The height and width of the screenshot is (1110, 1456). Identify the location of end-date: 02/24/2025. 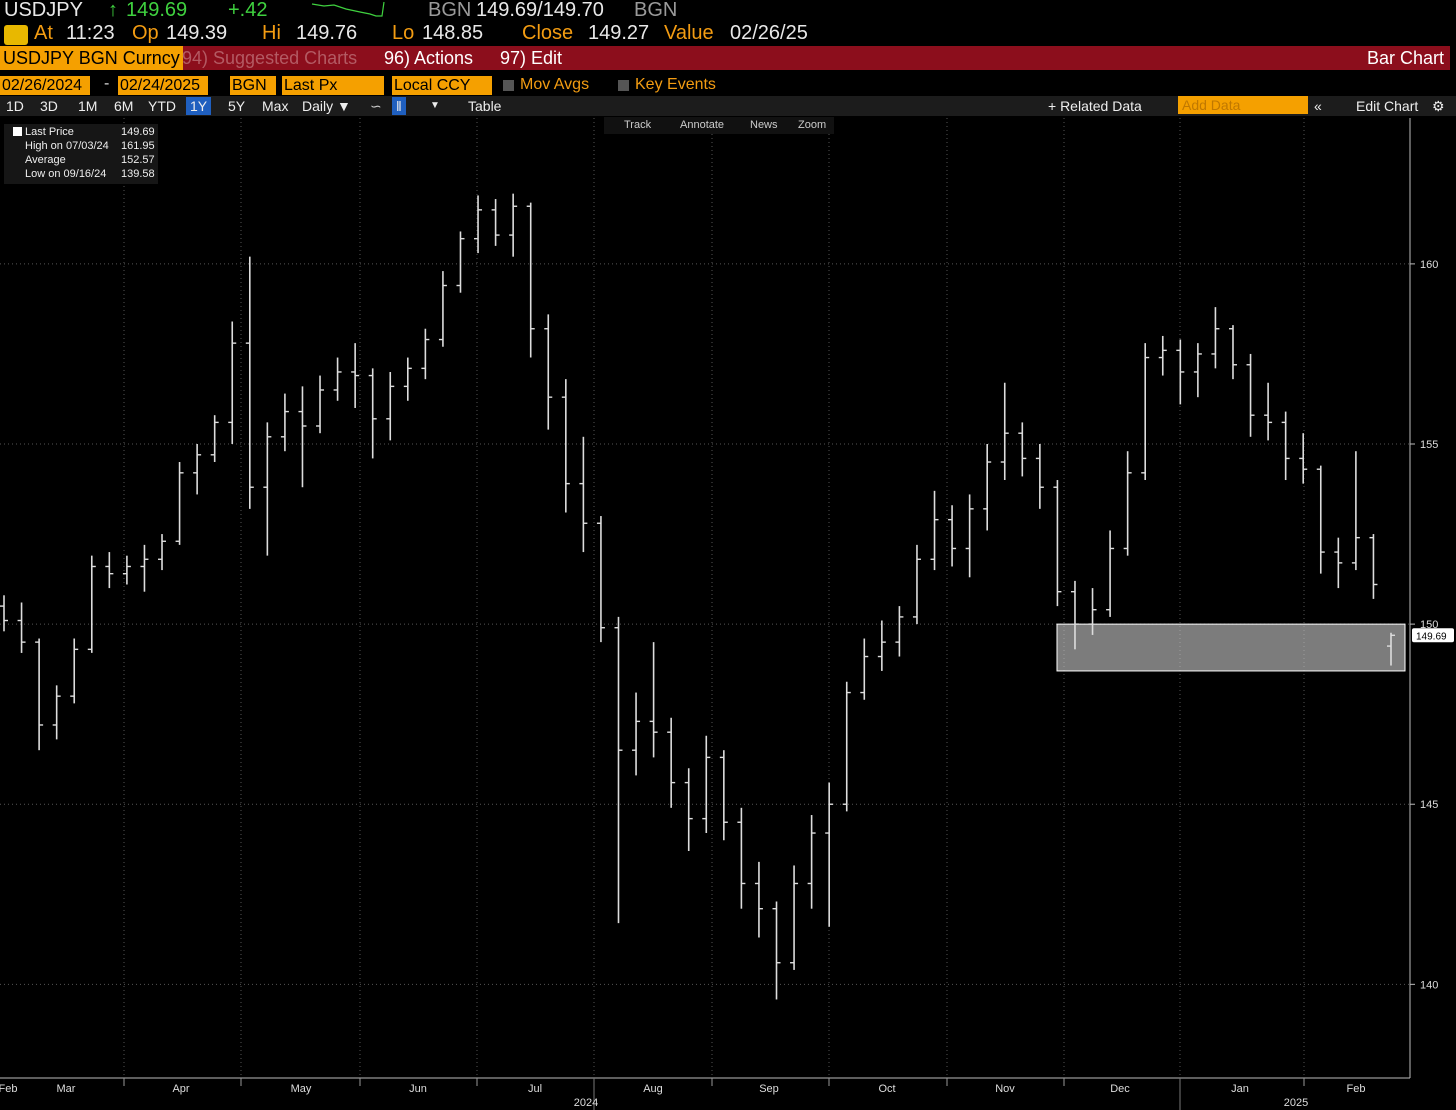
(163, 85).